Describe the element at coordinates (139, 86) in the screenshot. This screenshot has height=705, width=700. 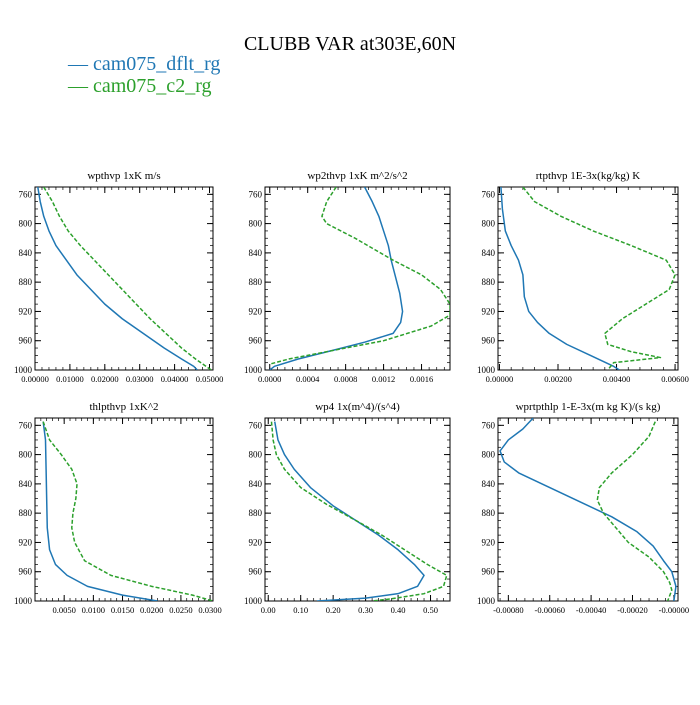
I see `legend-entry-c2: — cam075_c2_rg` at that location.